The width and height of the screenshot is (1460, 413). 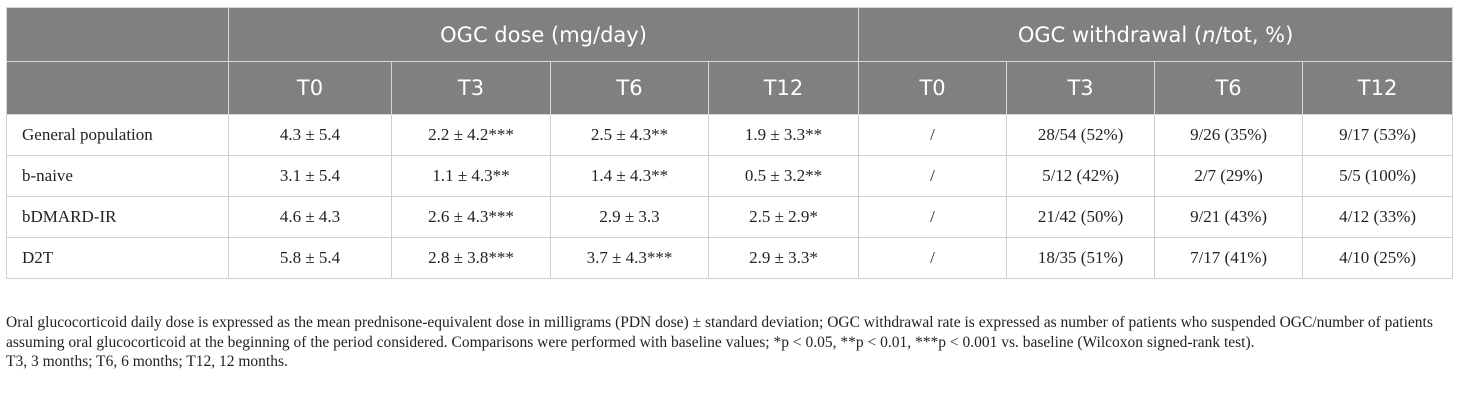 I want to click on table-cell: 2.5 ± 4.3**, so click(x=629, y=135).